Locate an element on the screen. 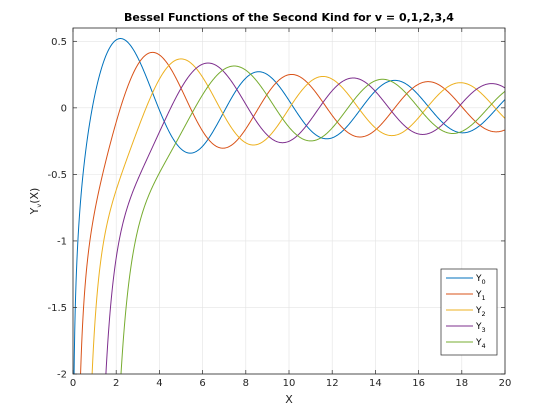  legend-entry-y0: Y0 is located at coordinates (480, 280).